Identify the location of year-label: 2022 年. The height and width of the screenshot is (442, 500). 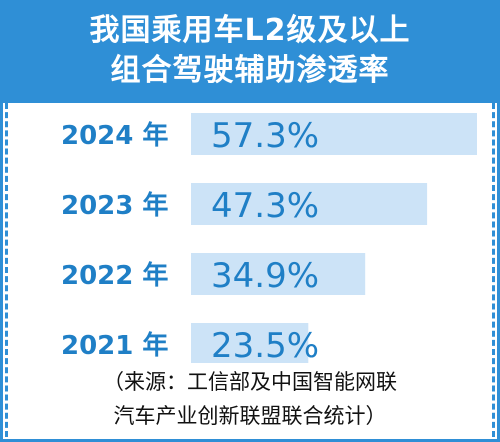
(114, 275).